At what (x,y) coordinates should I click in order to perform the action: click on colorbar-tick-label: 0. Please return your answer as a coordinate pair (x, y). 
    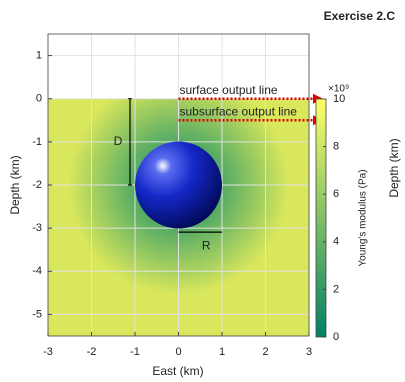
    Looking at the image, I should click on (336, 337).